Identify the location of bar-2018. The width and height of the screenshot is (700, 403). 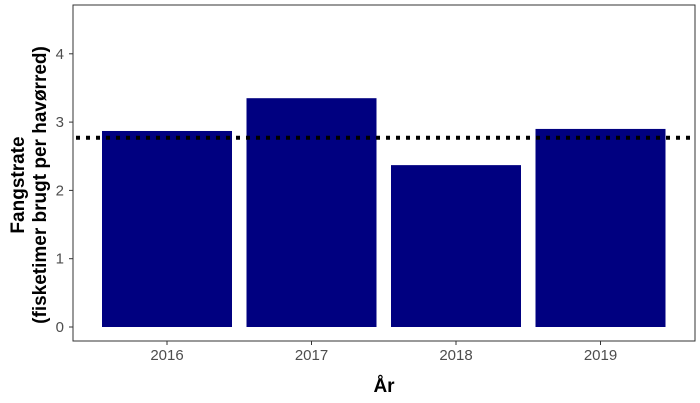
(456, 246).